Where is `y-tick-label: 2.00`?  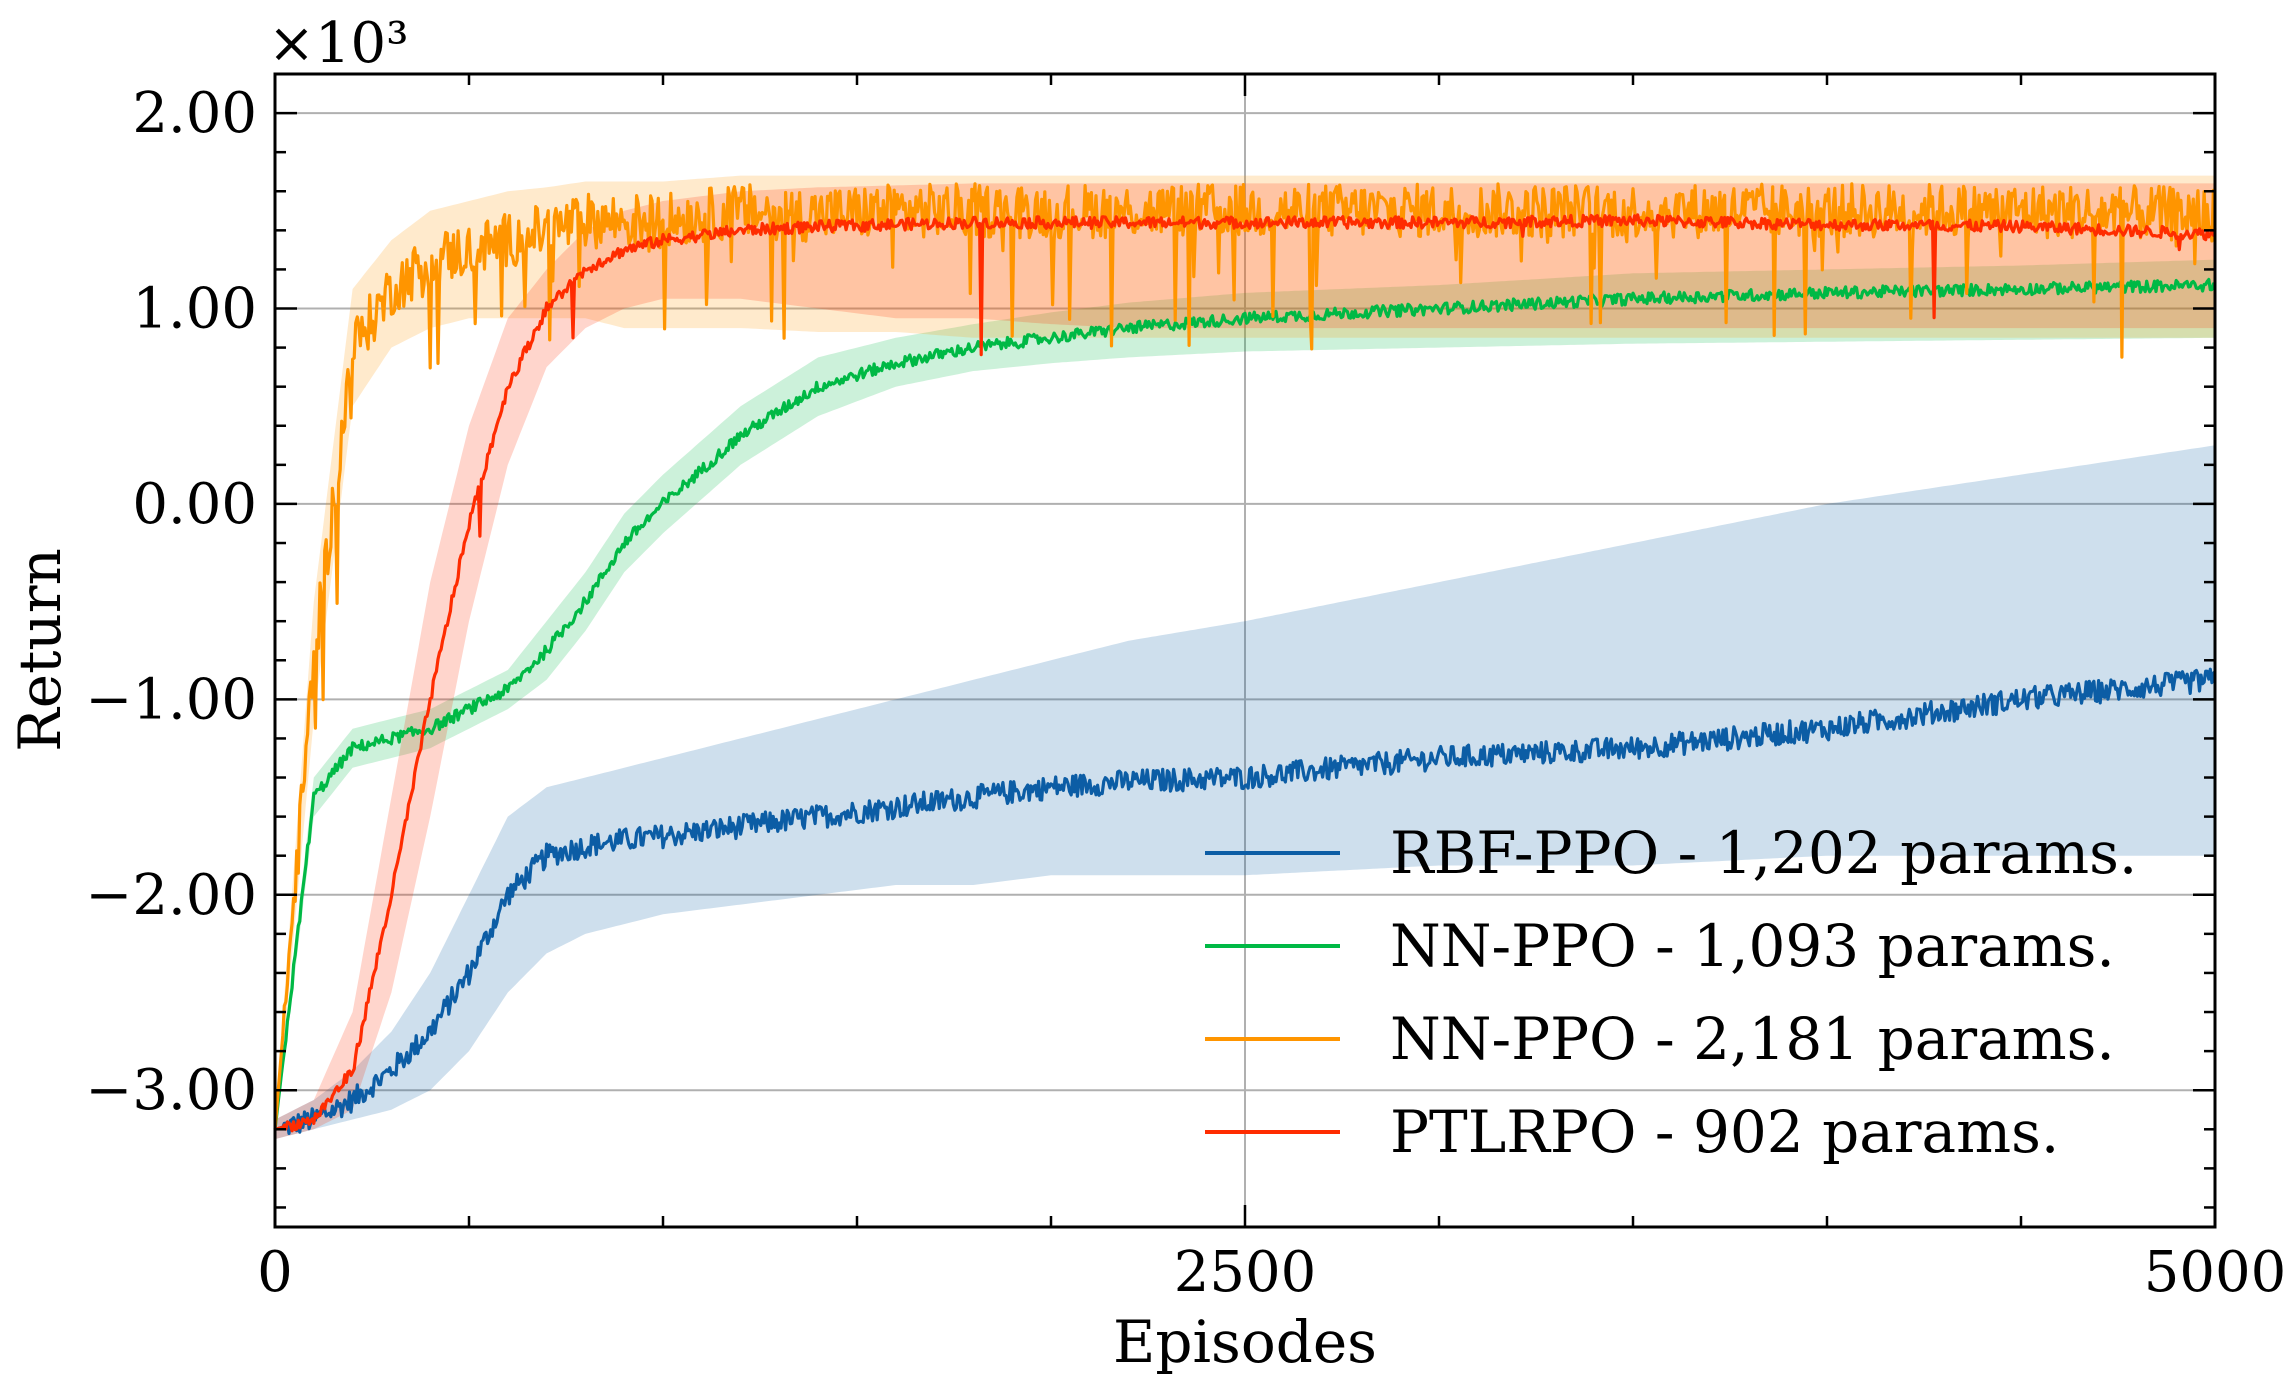
y-tick-label: 2.00 is located at coordinates (194, 113).